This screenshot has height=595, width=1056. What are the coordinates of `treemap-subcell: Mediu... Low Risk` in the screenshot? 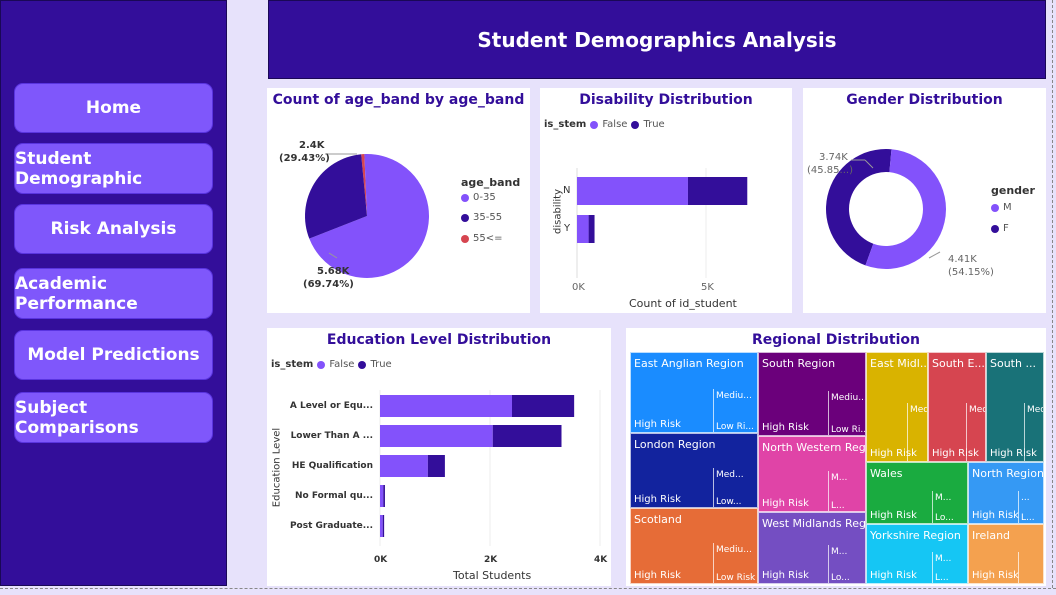 It's located at (735, 563).